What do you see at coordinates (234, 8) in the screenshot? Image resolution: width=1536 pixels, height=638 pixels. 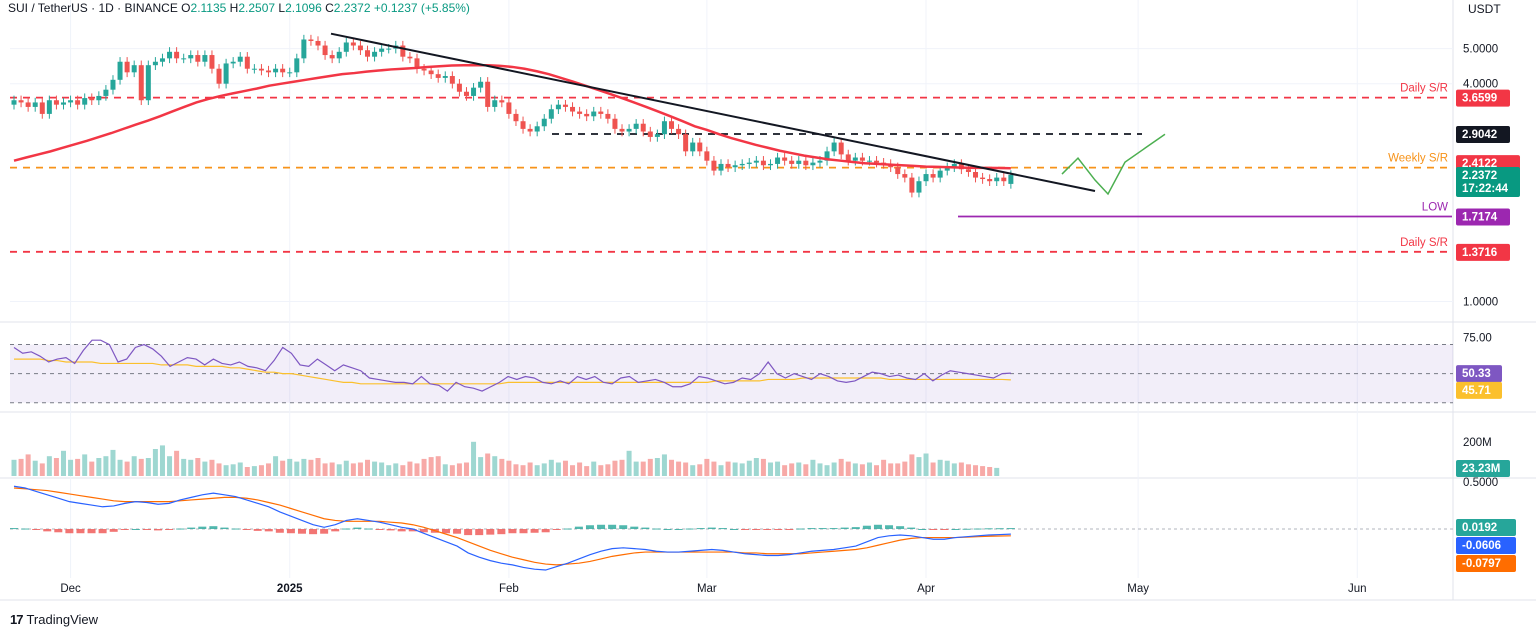 I see `high-label: H` at bounding box center [234, 8].